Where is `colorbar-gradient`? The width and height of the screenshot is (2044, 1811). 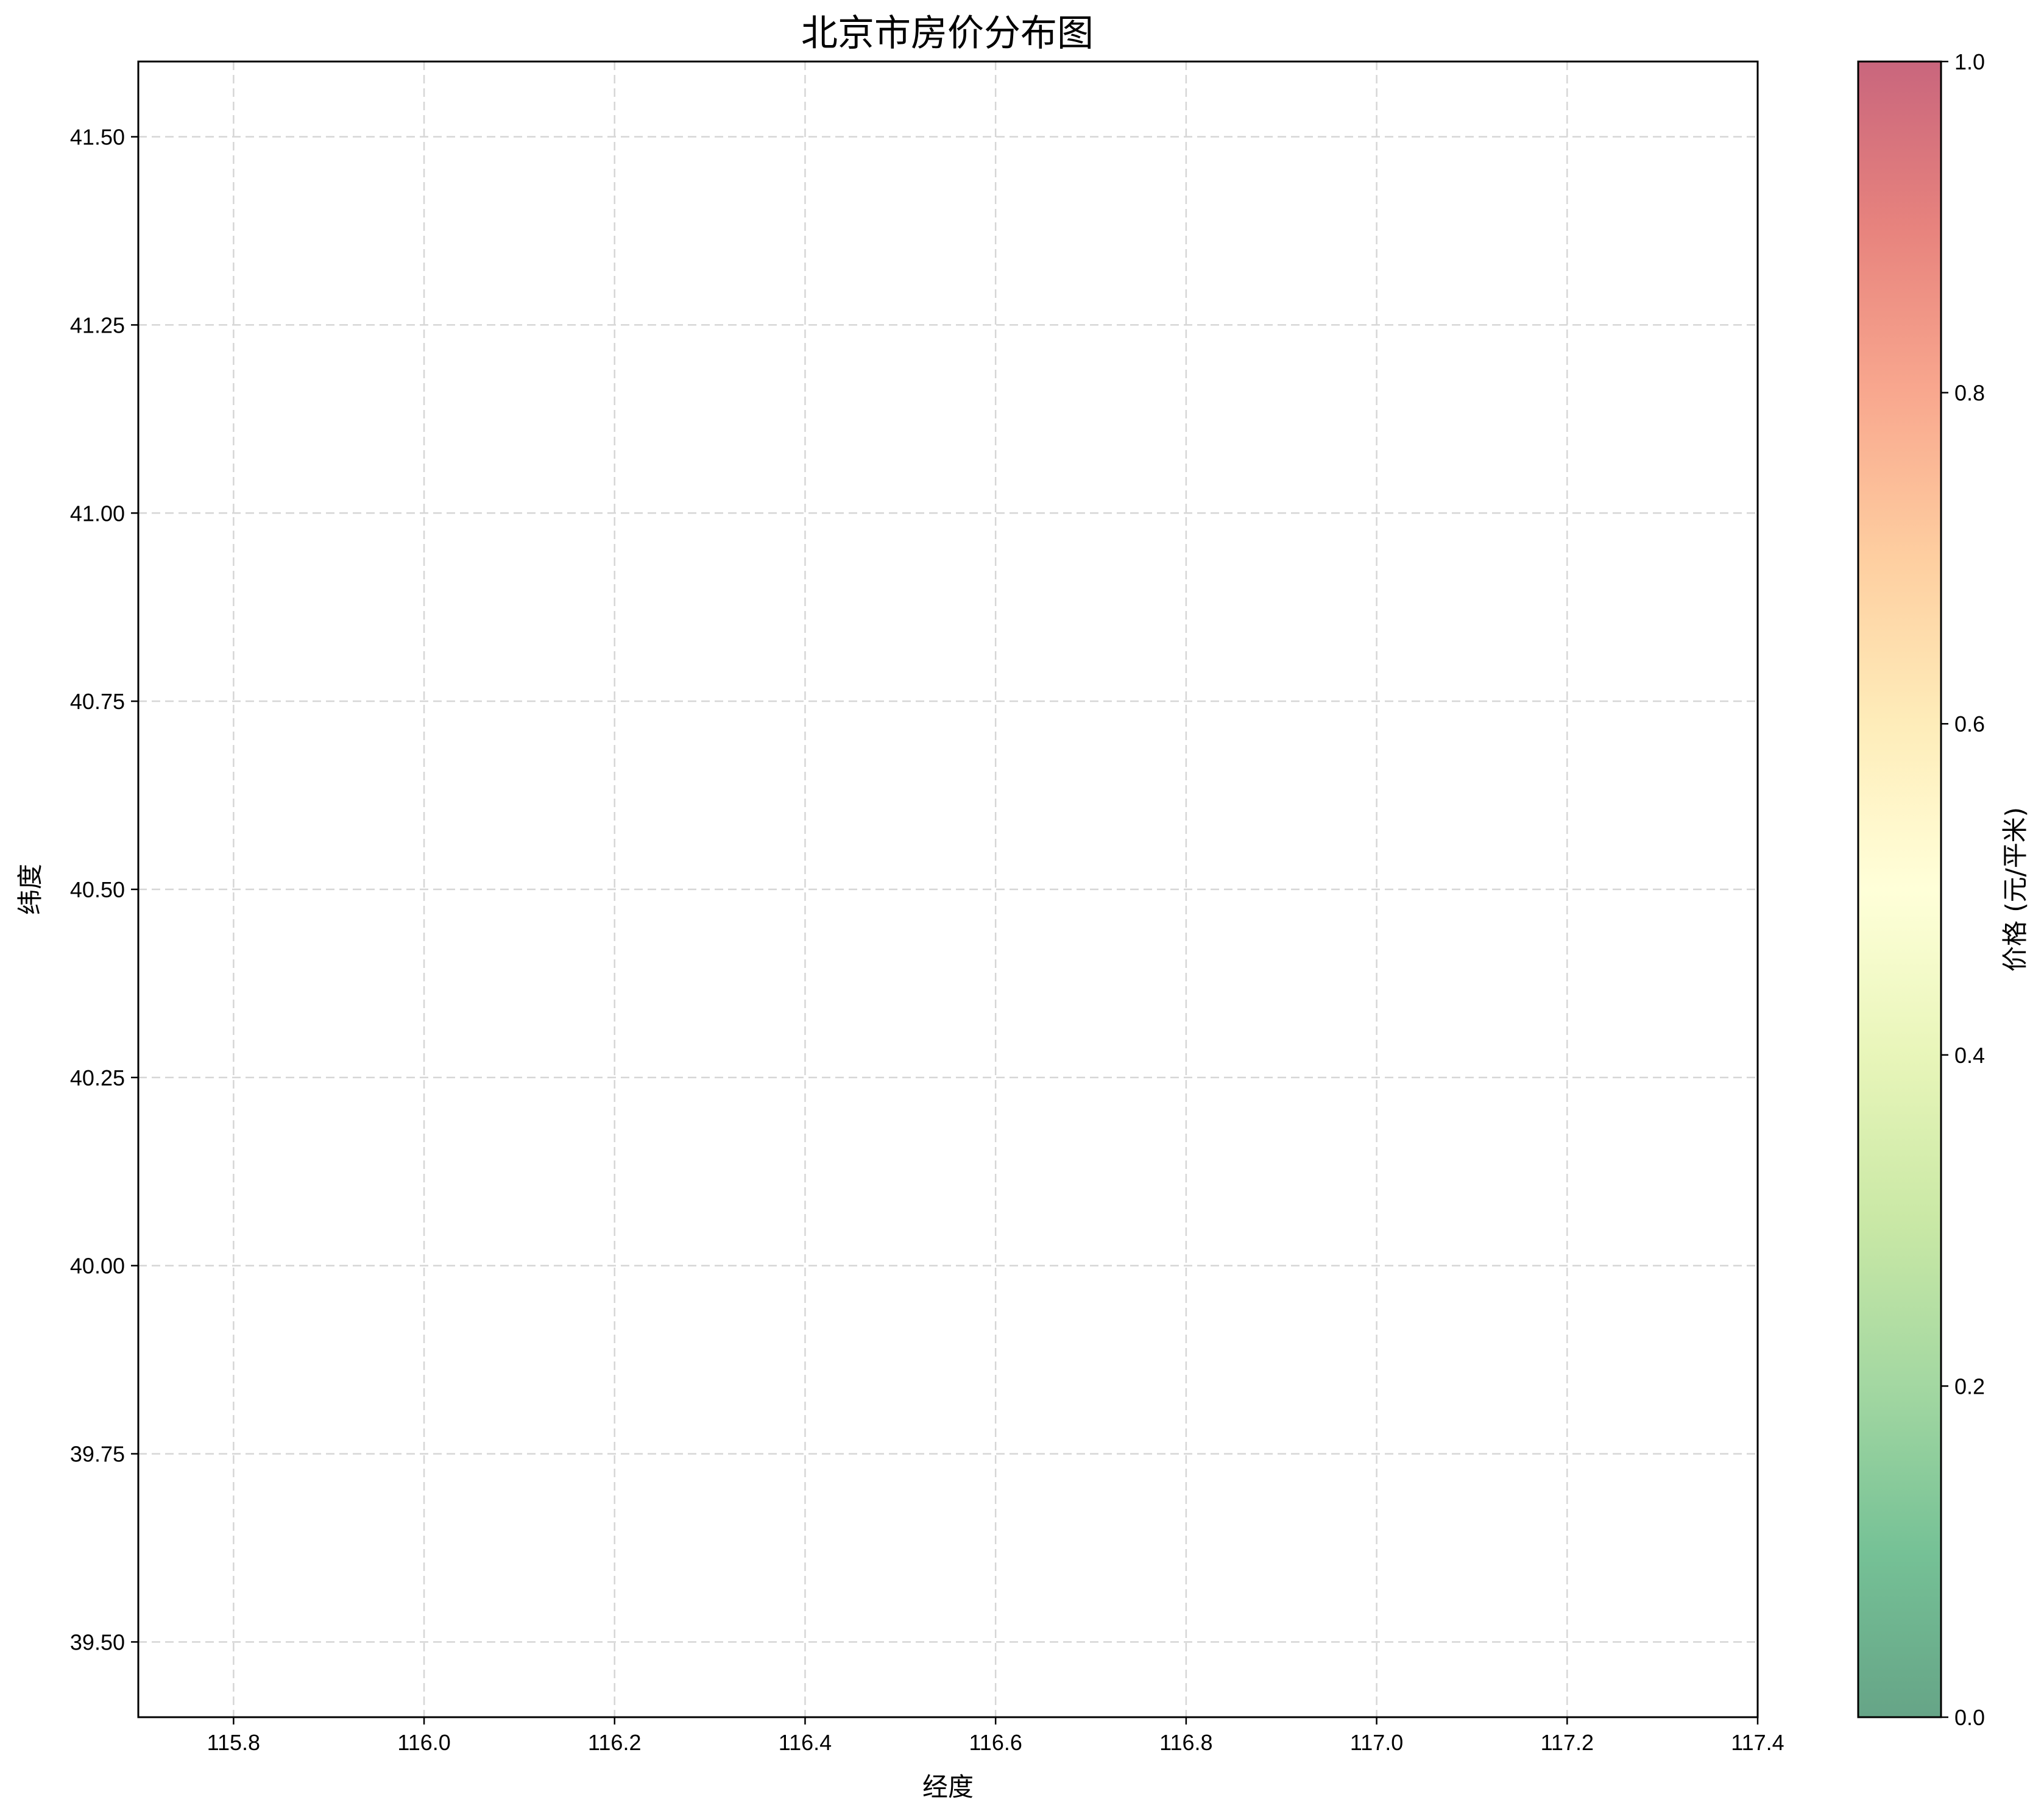 colorbar-gradient is located at coordinates (1899, 889).